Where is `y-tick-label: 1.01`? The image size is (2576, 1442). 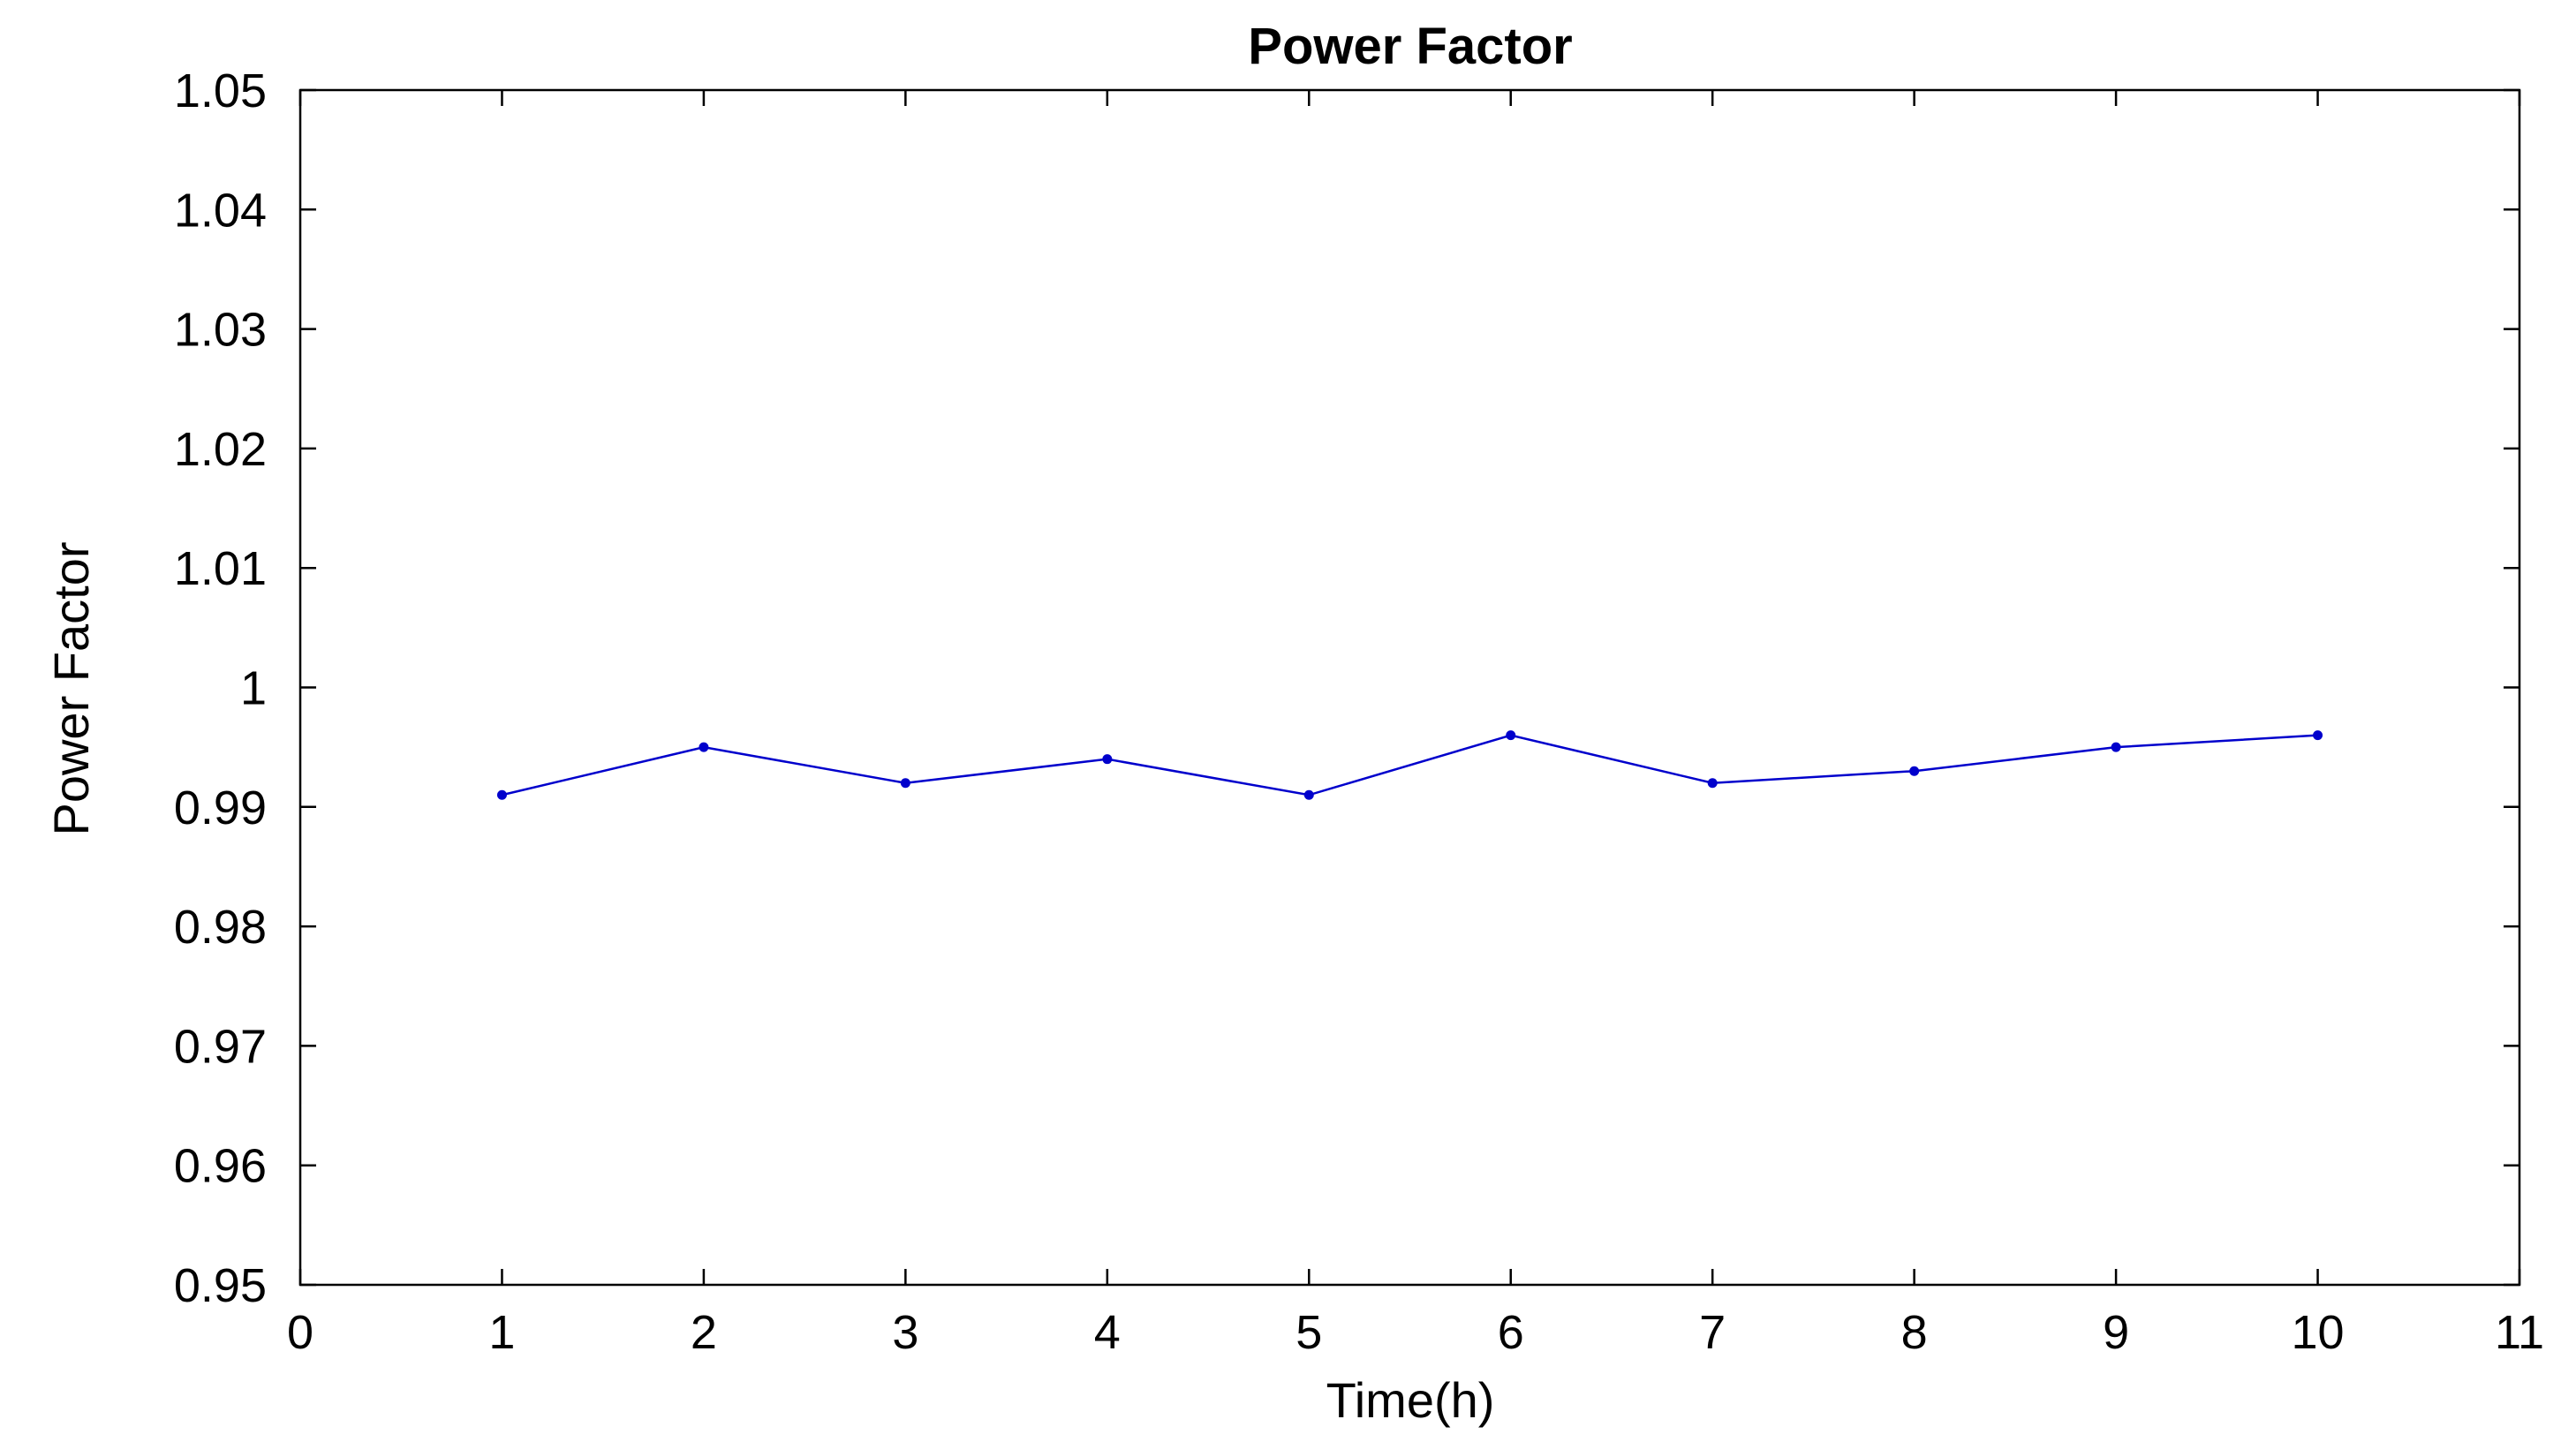
y-tick-label: 1.01 is located at coordinates (221, 568).